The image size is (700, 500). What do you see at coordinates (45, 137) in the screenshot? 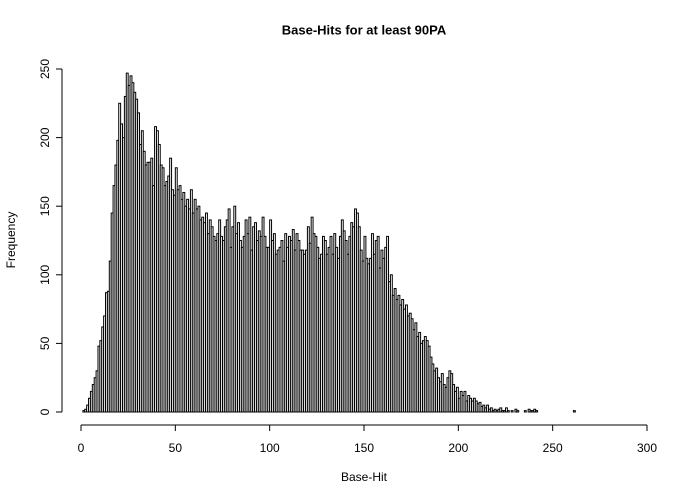
I see `y-tick-label: 200` at bounding box center [45, 137].